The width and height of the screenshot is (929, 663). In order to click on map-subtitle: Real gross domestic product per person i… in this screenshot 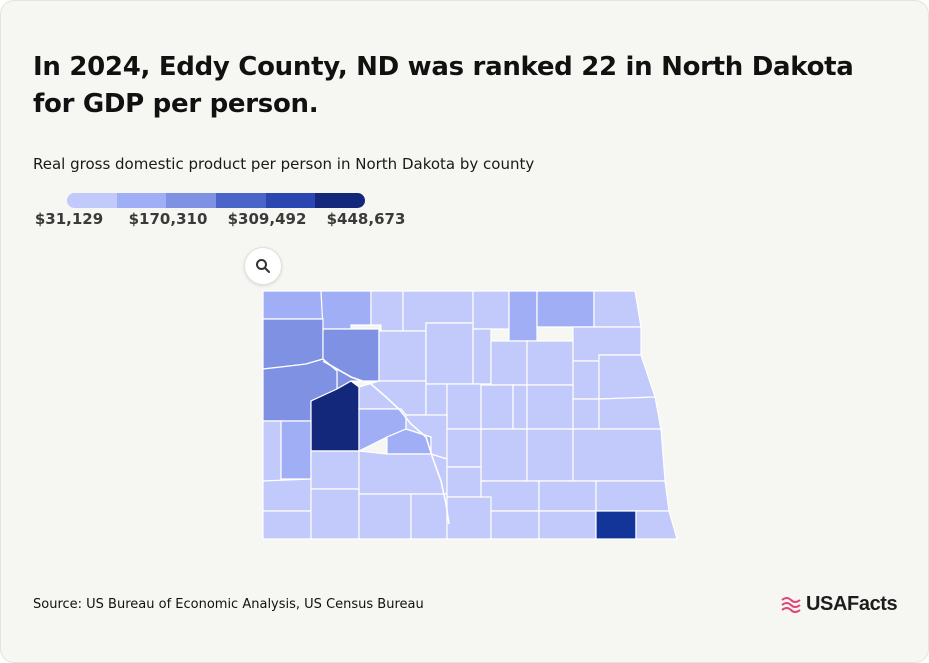, I will do `click(284, 164)`.